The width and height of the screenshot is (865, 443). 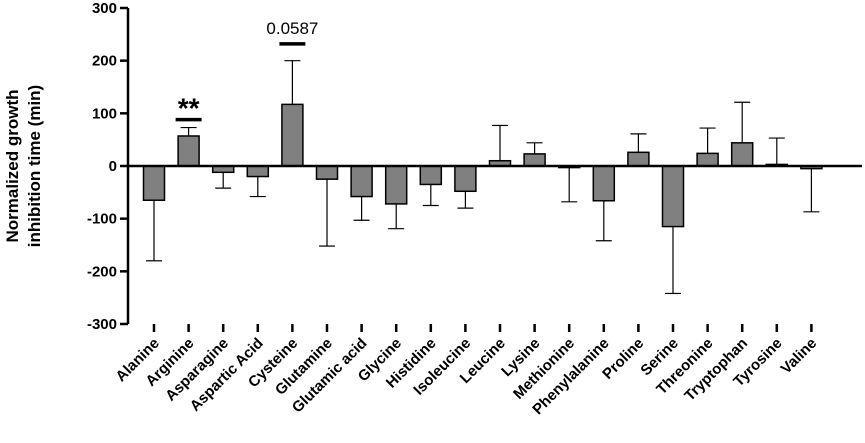 I want to click on y-axis-label-line-1: Normalized growth, so click(x=12, y=165).